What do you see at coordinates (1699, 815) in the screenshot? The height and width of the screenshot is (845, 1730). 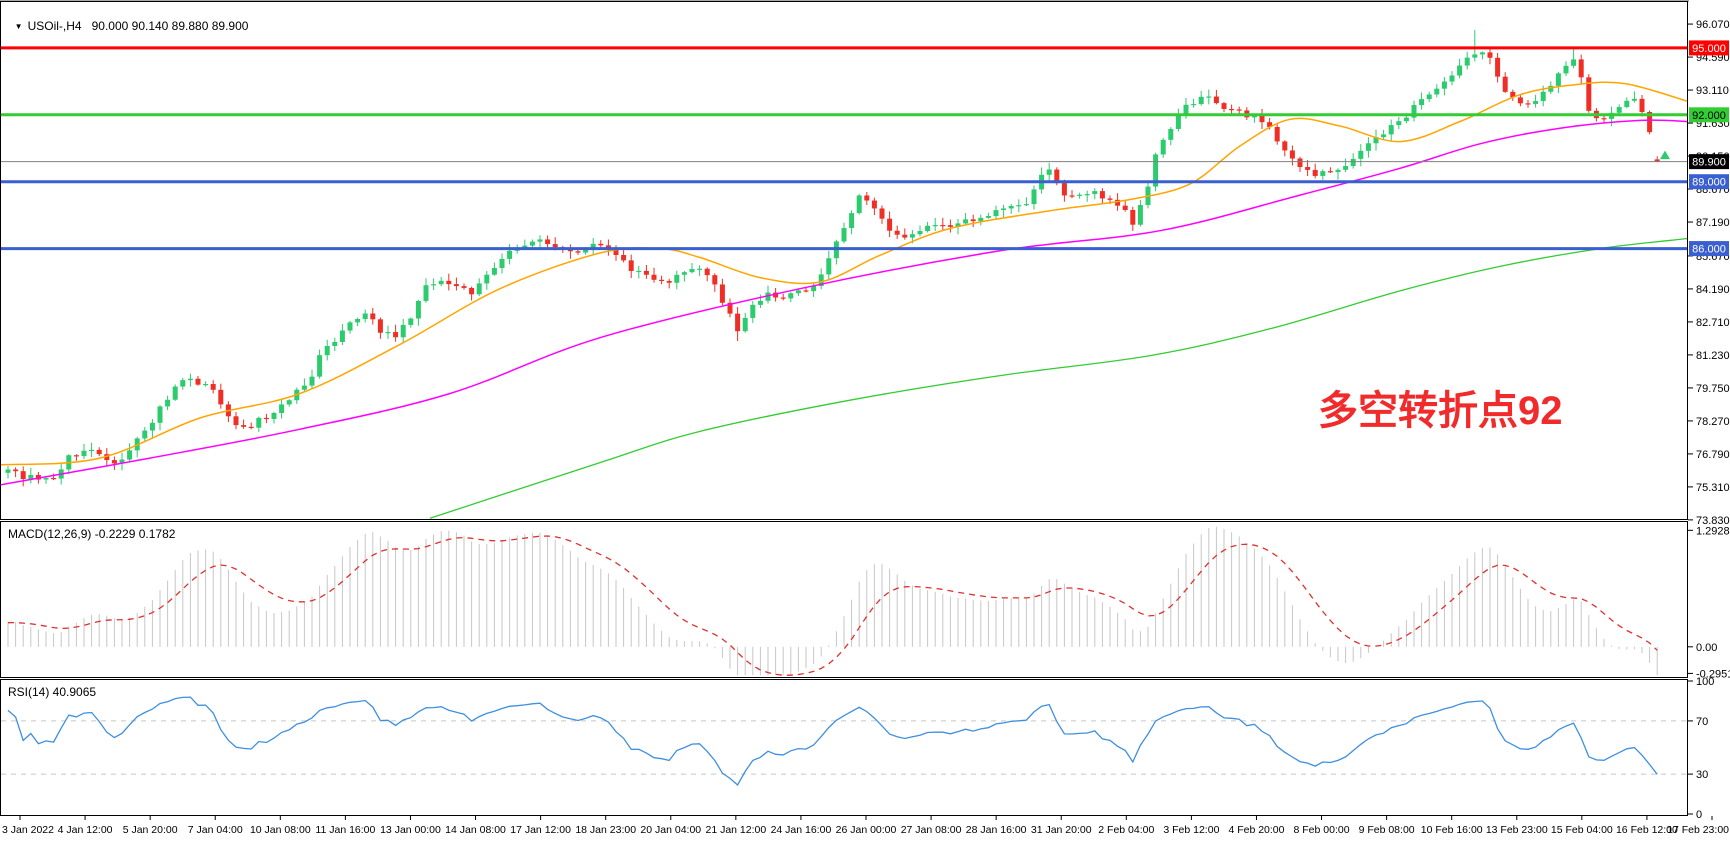 I see `rsi-tick-label: 0` at bounding box center [1699, 815].